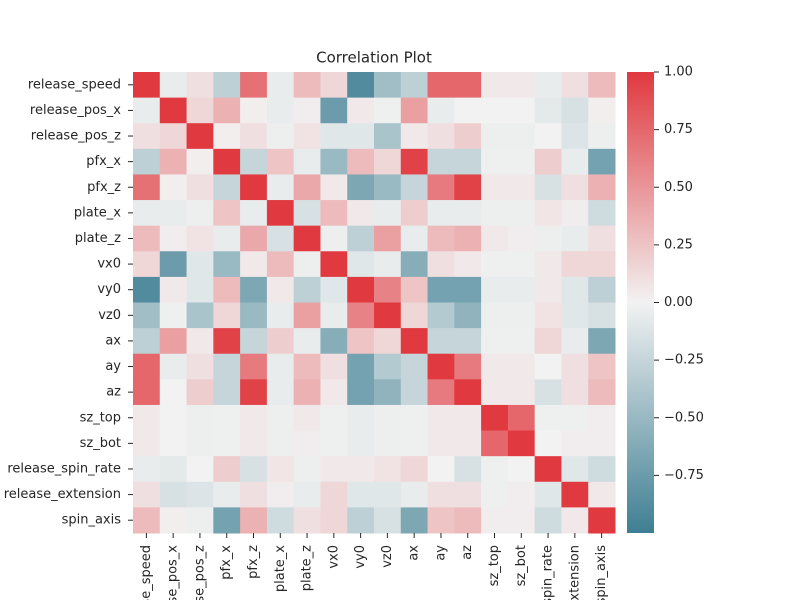  Describe the element at coordinates (62, 494) in the screenshot. I see `y-tick-label: release_extension` at that location.